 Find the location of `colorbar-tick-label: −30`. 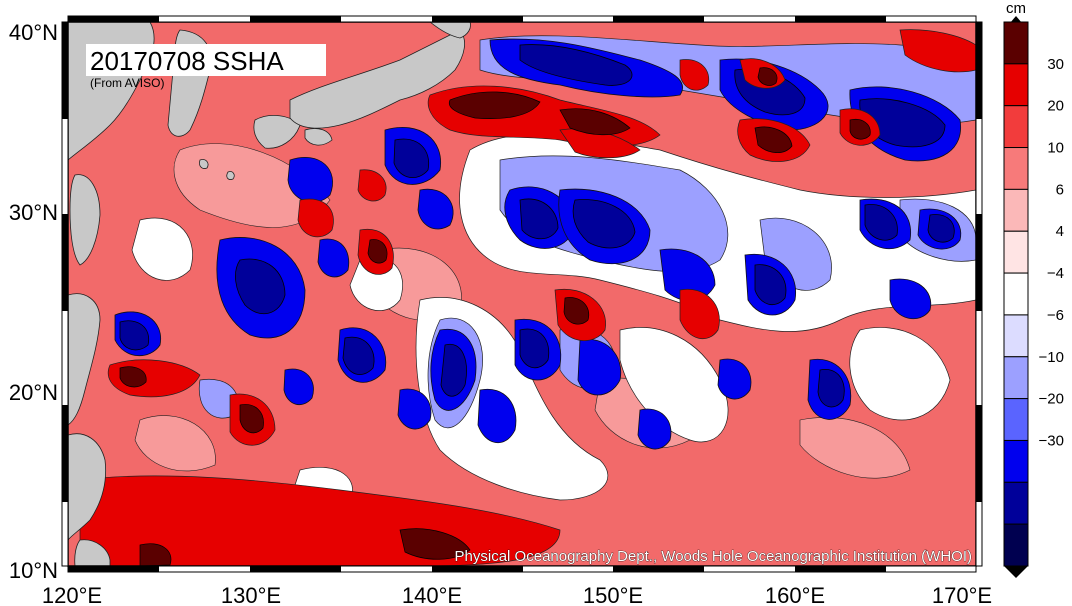

colorbar-tick-label: −30 is located at coordinates (1051, 440).